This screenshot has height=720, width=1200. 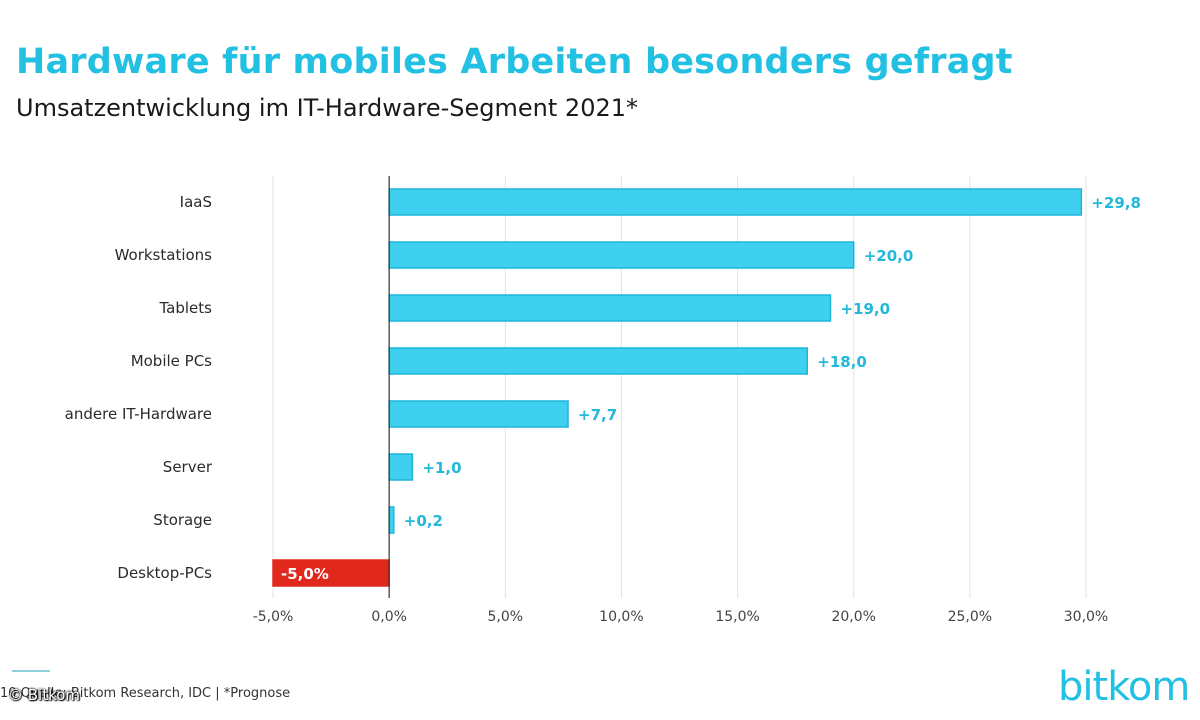 What do you see at coordinates (273, 617) in the screenshot?
I see `x-tick-label: -5,0%` at bounding box center [273, 617].